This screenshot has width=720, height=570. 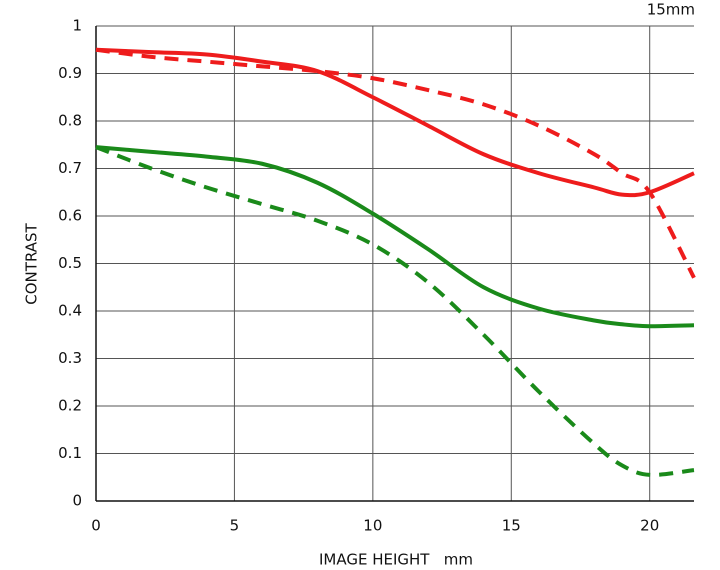 What do you see at coordinates (70, 216) in the screenshot?
I see `y-tick-label: 0.6` at bounding box center [70, 216].